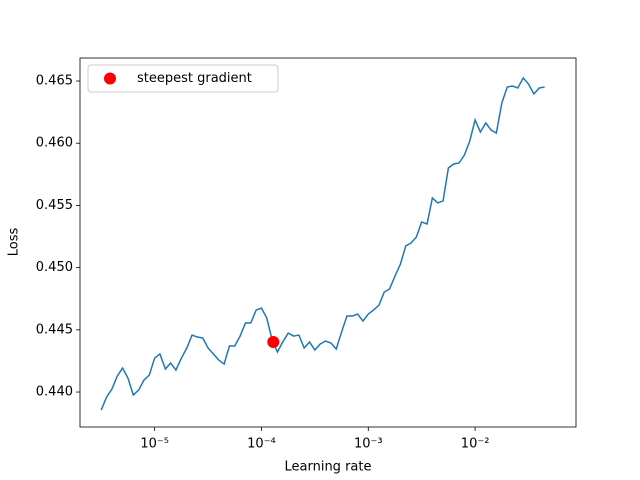  What do you see at coordinates (54, 81) in the screenshot?
I see `y-tick-label: 0.465` at bounding box center [54, 81].